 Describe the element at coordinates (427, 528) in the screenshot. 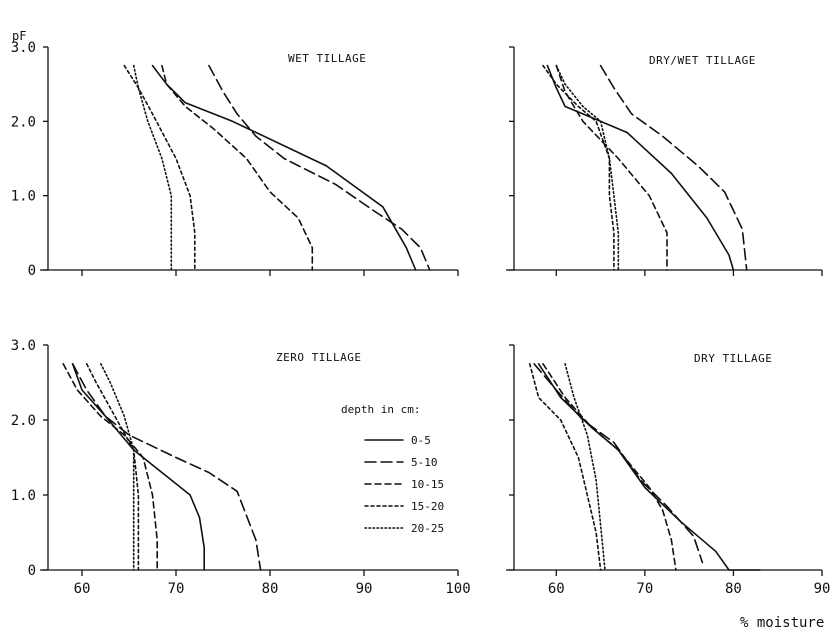

I see `legend-label-20-25: 20-25` at that location.